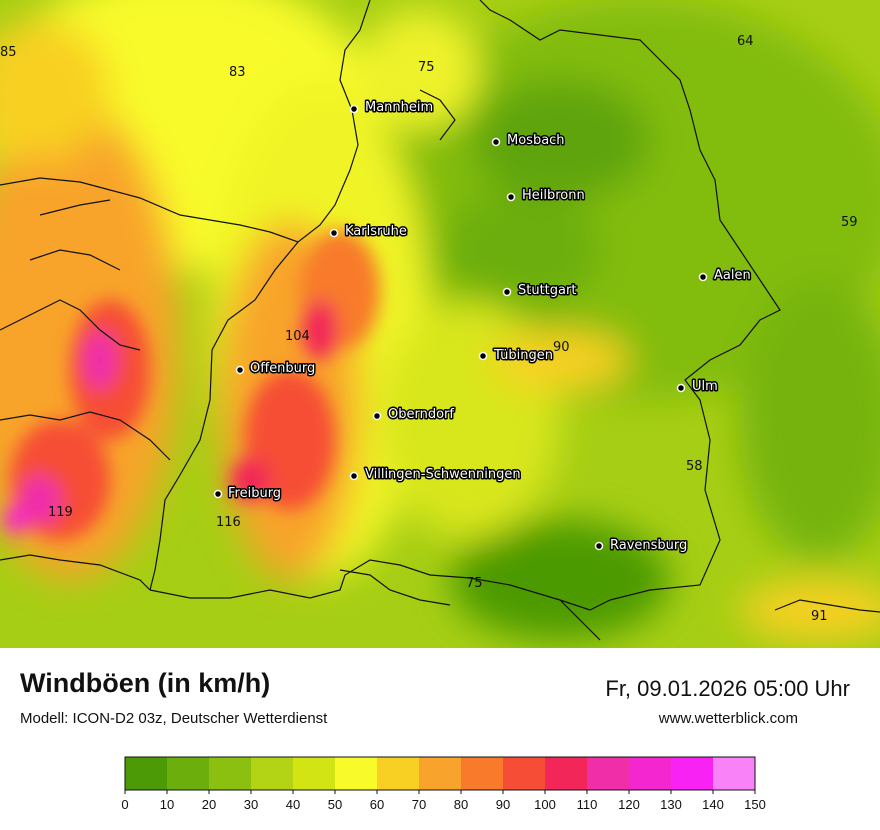 This screenshot has width=880, height=830. I want to click on city-label: Oberndorf, so click(421, 414).